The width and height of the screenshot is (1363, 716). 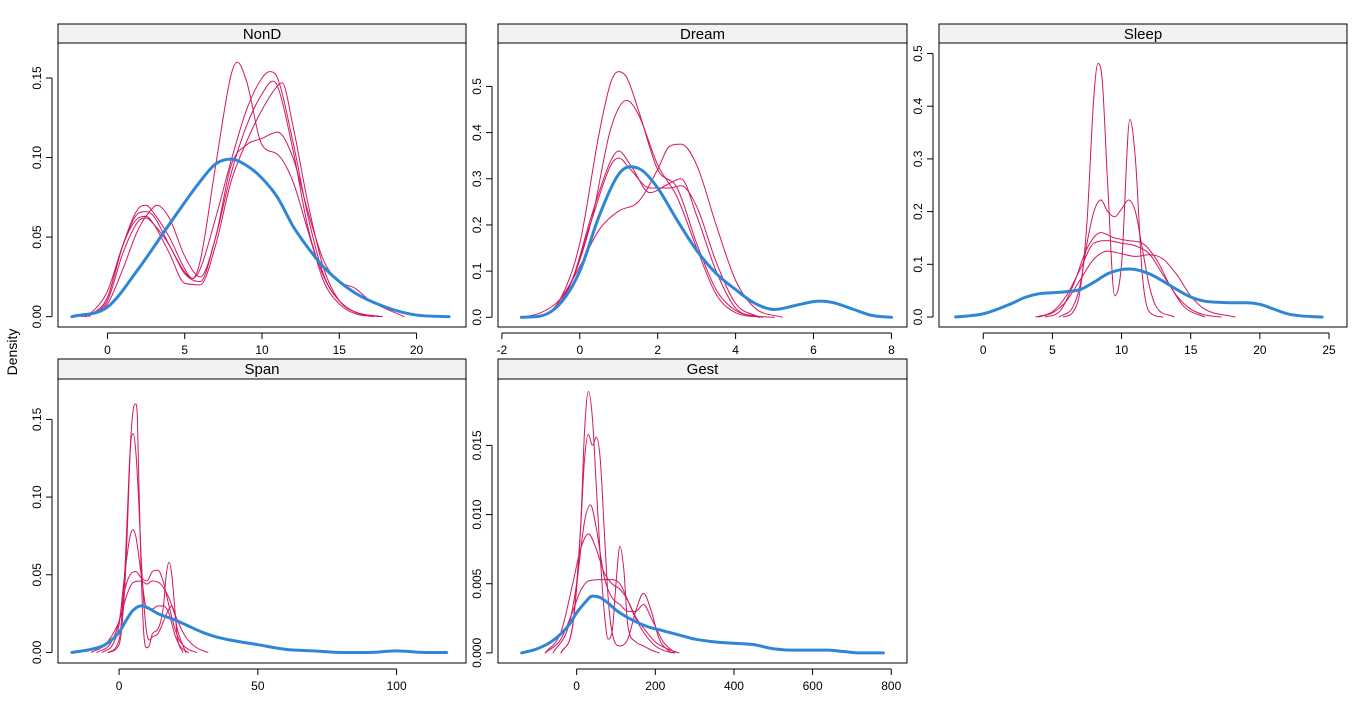 What do you see at coordinates (1143, 34) in the screenshot?
I see `strip-label-sleep: Sleep` at bounding box center [1143, 34].